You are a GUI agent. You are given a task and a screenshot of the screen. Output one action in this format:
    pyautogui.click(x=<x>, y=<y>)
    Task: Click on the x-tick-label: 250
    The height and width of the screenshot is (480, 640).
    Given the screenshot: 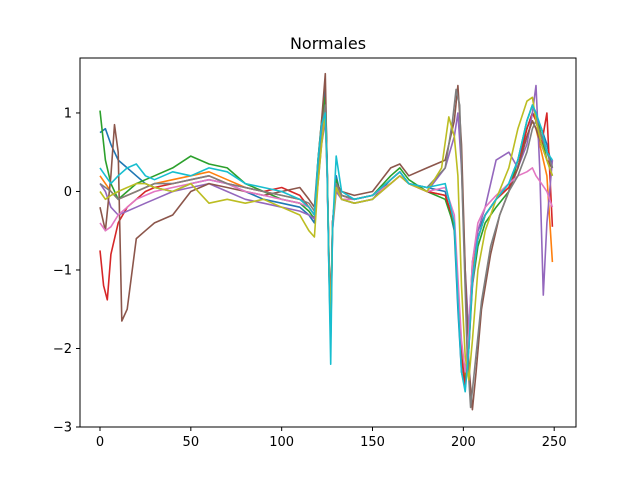 What is the action you would take?
    pyautogui.click(x=554, y=442)
    